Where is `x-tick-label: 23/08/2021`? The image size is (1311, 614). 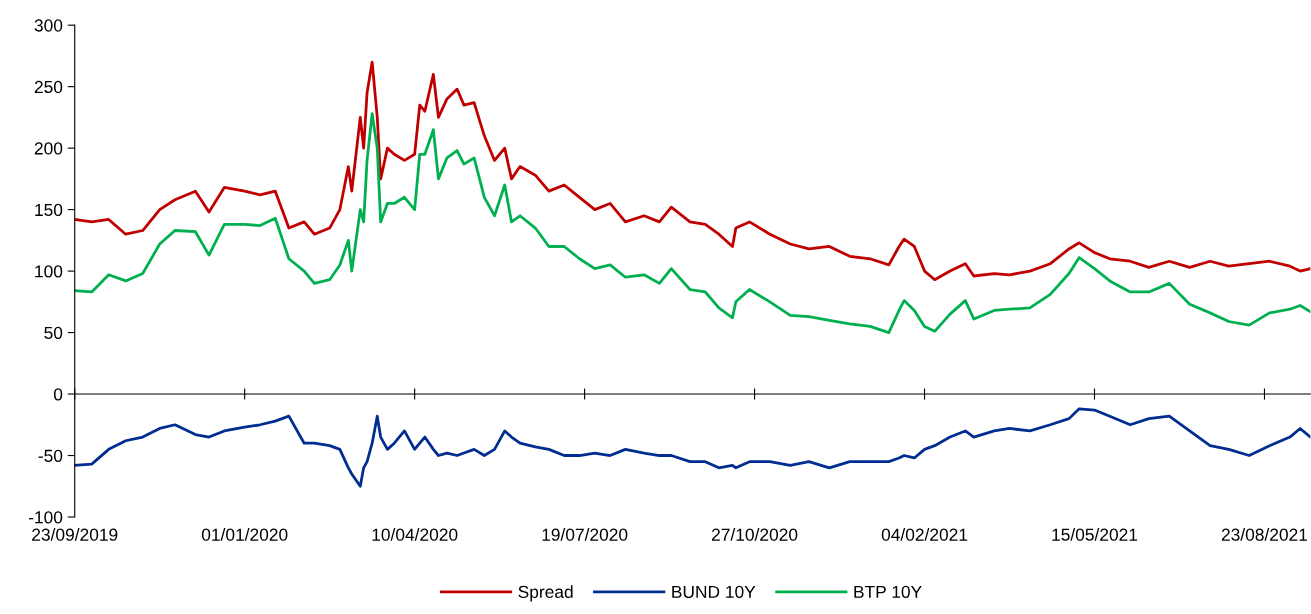
x-tick-label: 23/08/2021 is located at coordinates (1264, 534).